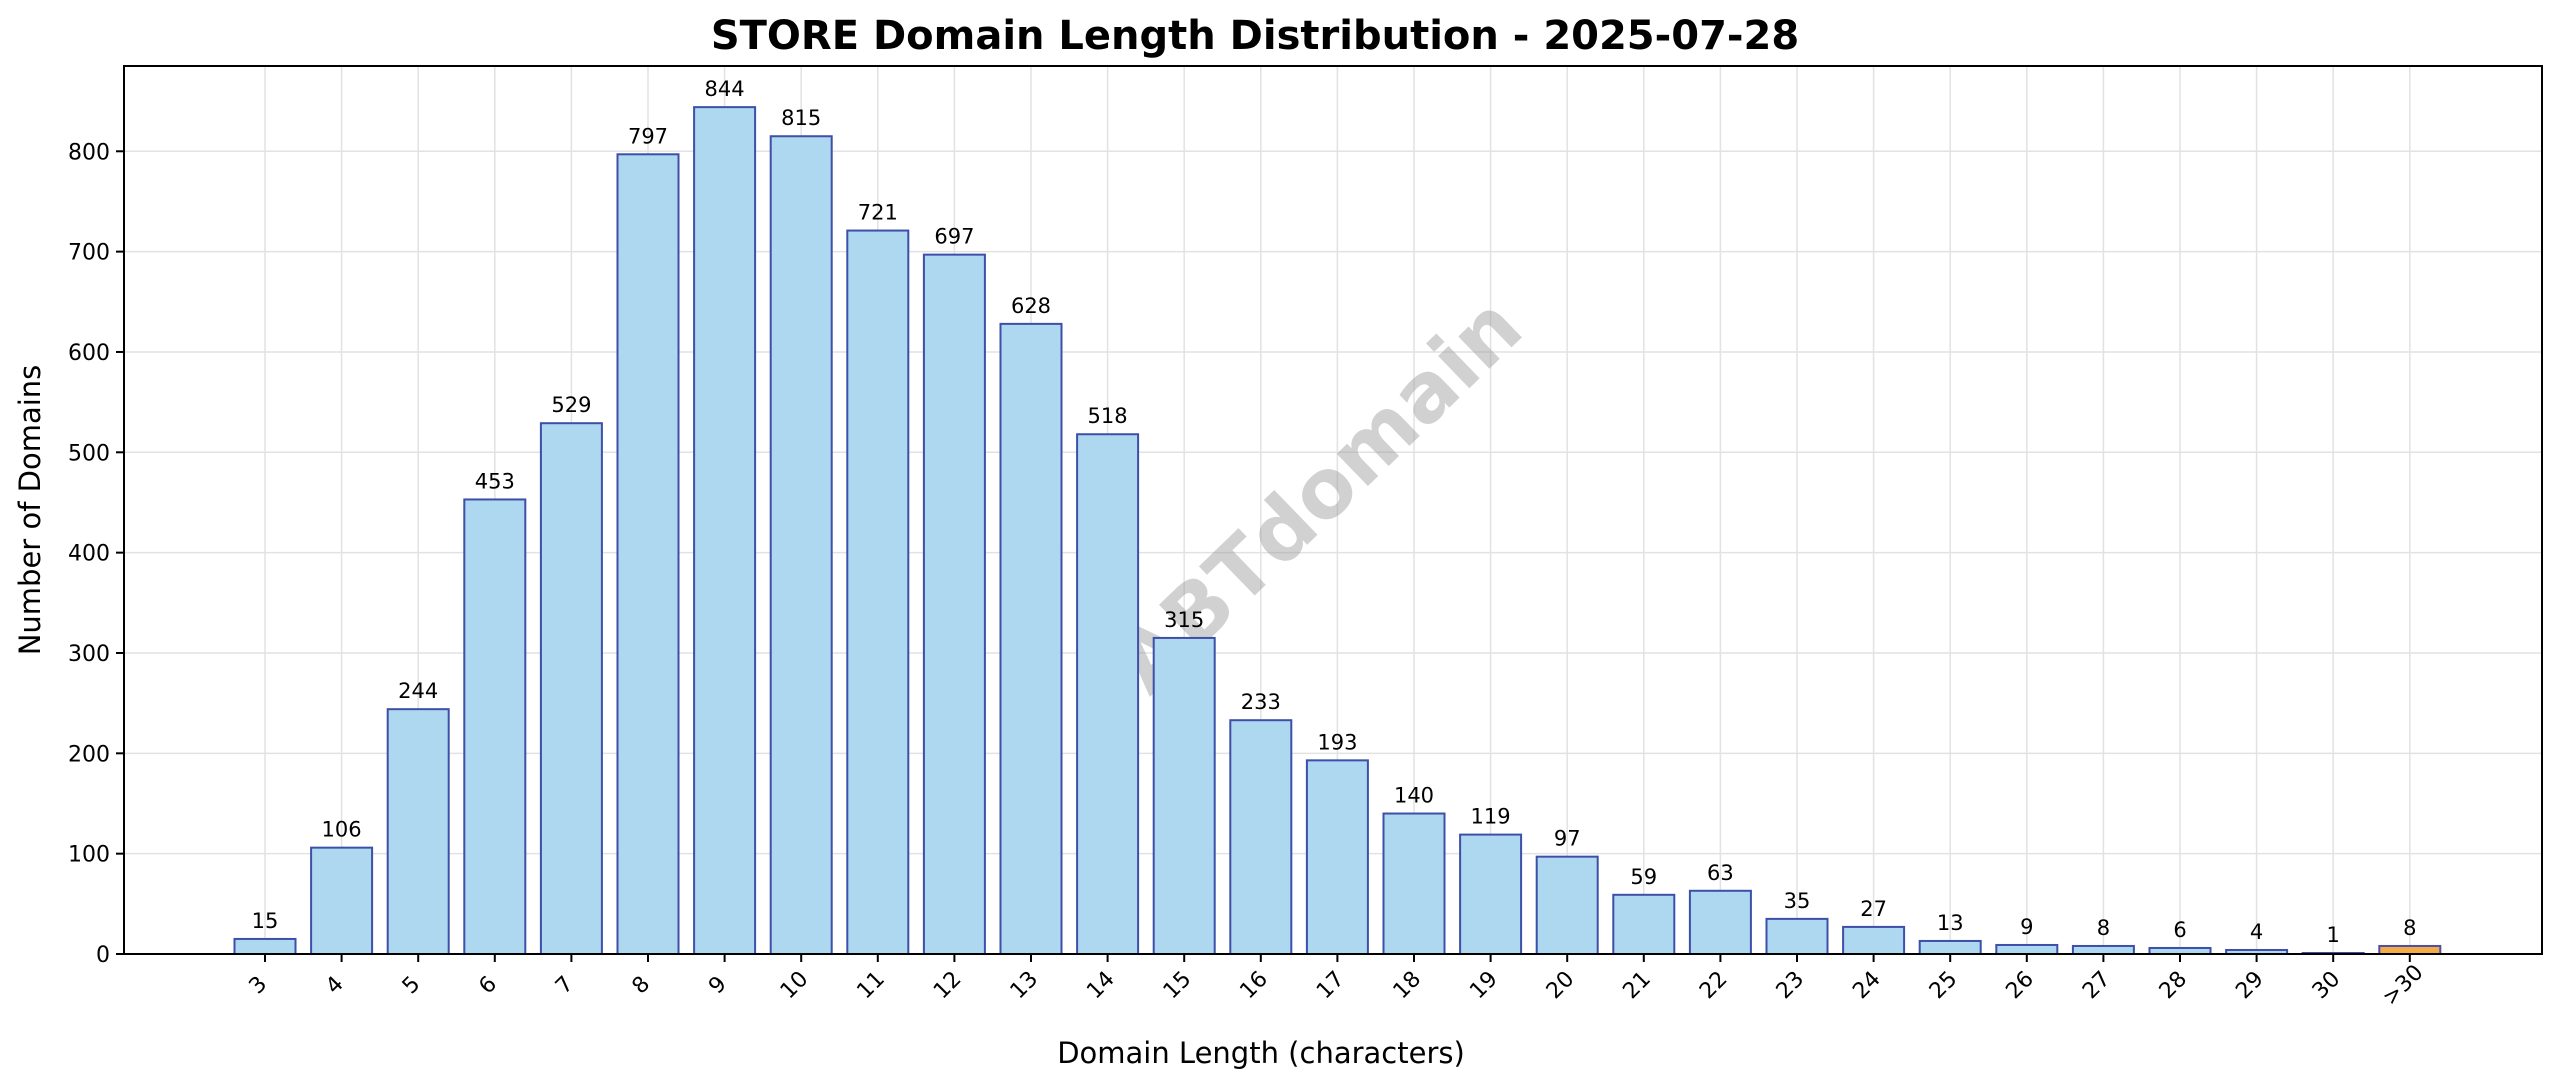 The width and height of the screenshot is (2560, 1087). Describe the element at coordinates (642, 986) in the screenshot. I see `x-tick-label: 8` at that location.